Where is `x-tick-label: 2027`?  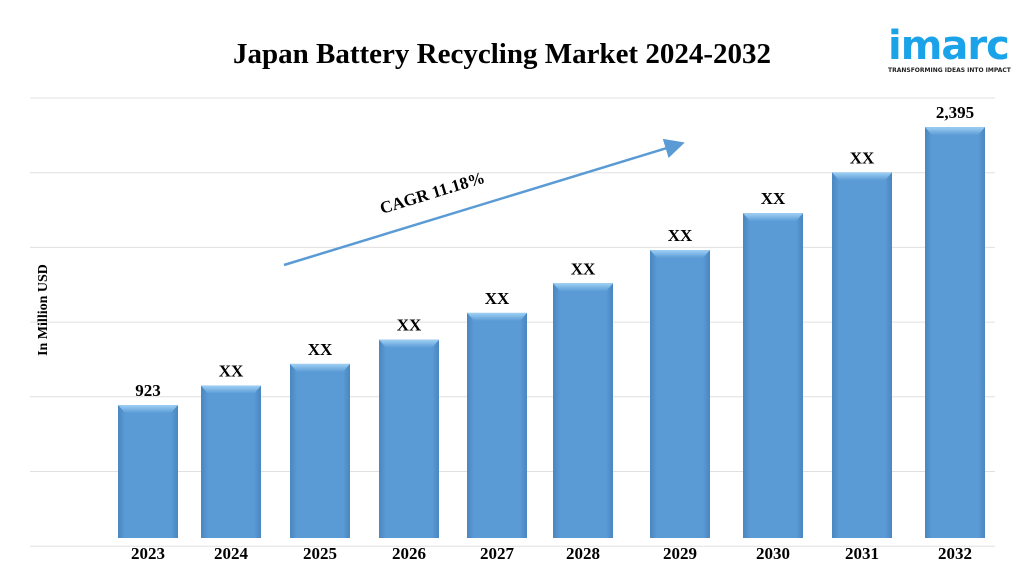
x-tick-label: 2027 is located at coordinates (497, 553).